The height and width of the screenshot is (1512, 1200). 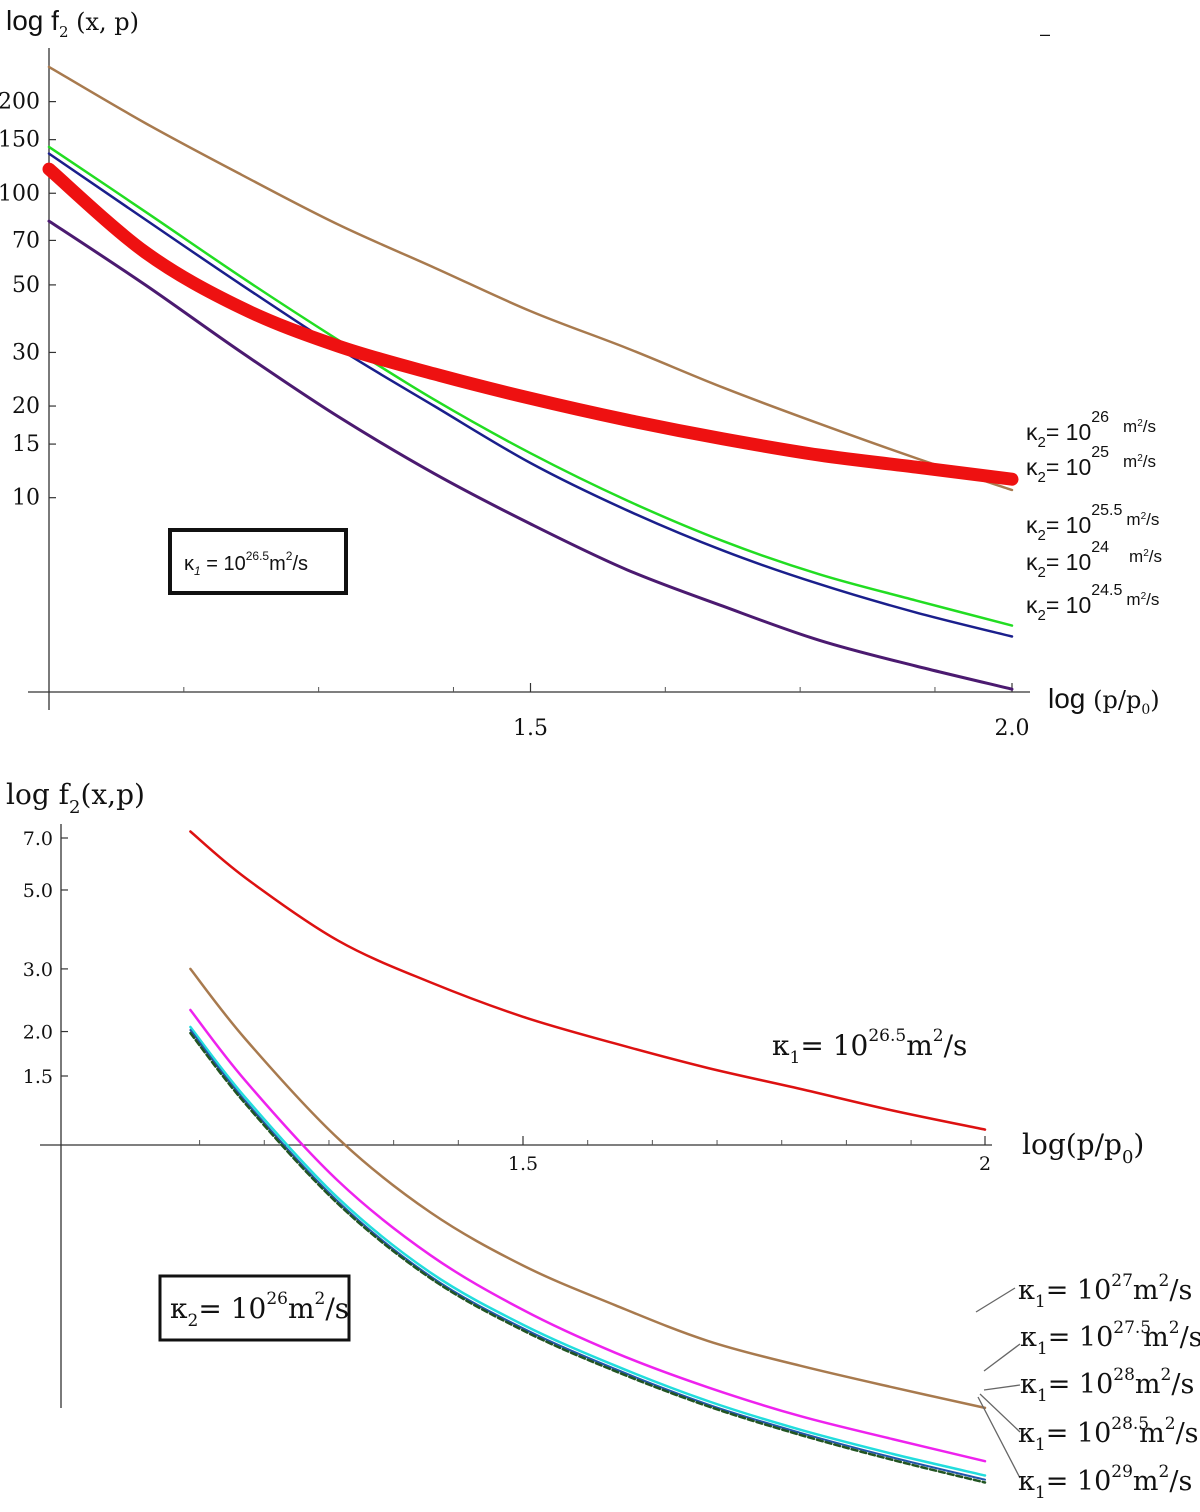 What do you see at coordinates (38, 970) in the screenshot?
I see `y-tick-label: 3.0` at bounding box center [38, 970].